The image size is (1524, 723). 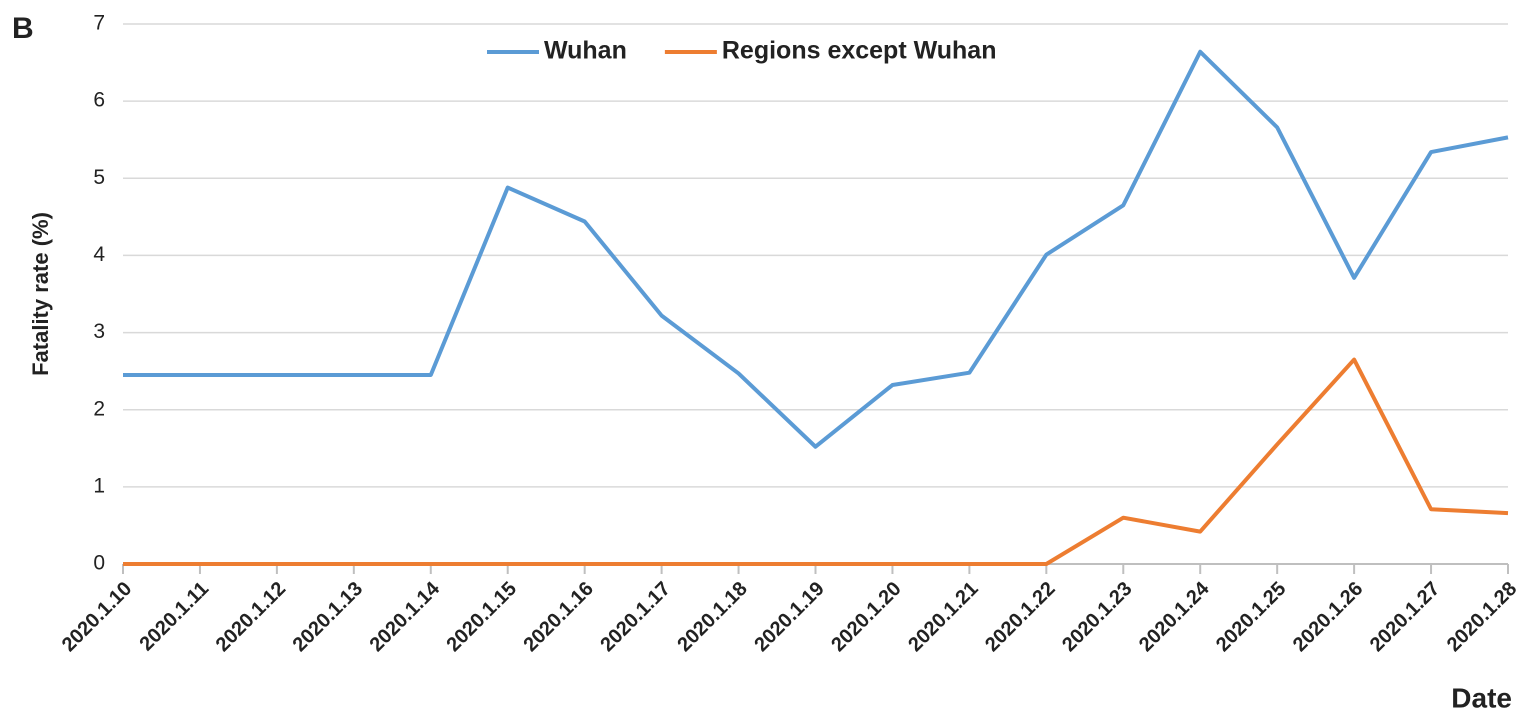 What do you see at coordinates (585, 51) in the screenshot?
I see `legend-label: Wuhan` at bounding box center [585, 51].